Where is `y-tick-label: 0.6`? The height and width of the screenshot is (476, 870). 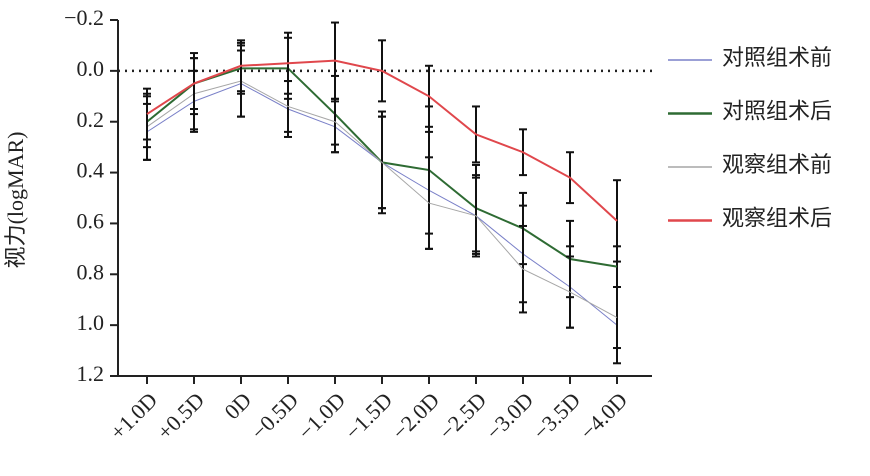 y-tick-label: 0.6 is located at coordinates (91, 220).